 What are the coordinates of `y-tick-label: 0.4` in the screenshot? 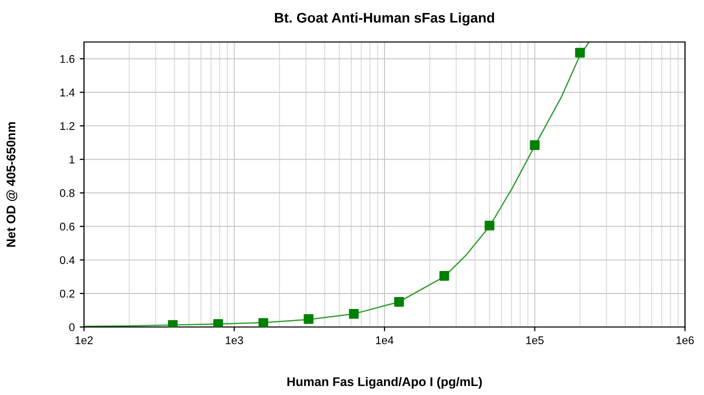 It's located at (67, 260).